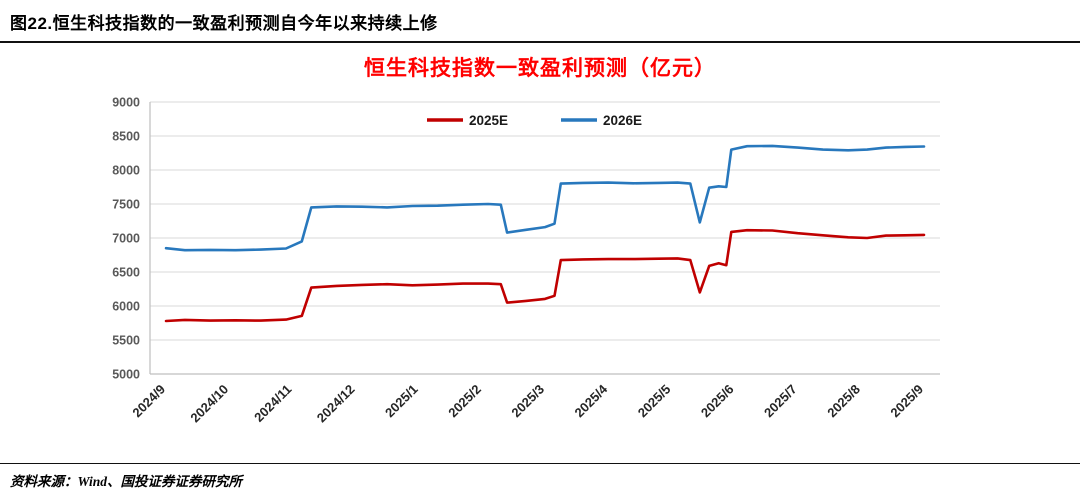  I want to click on x-axis-tick-label: 2025/2, so click(464, 401).